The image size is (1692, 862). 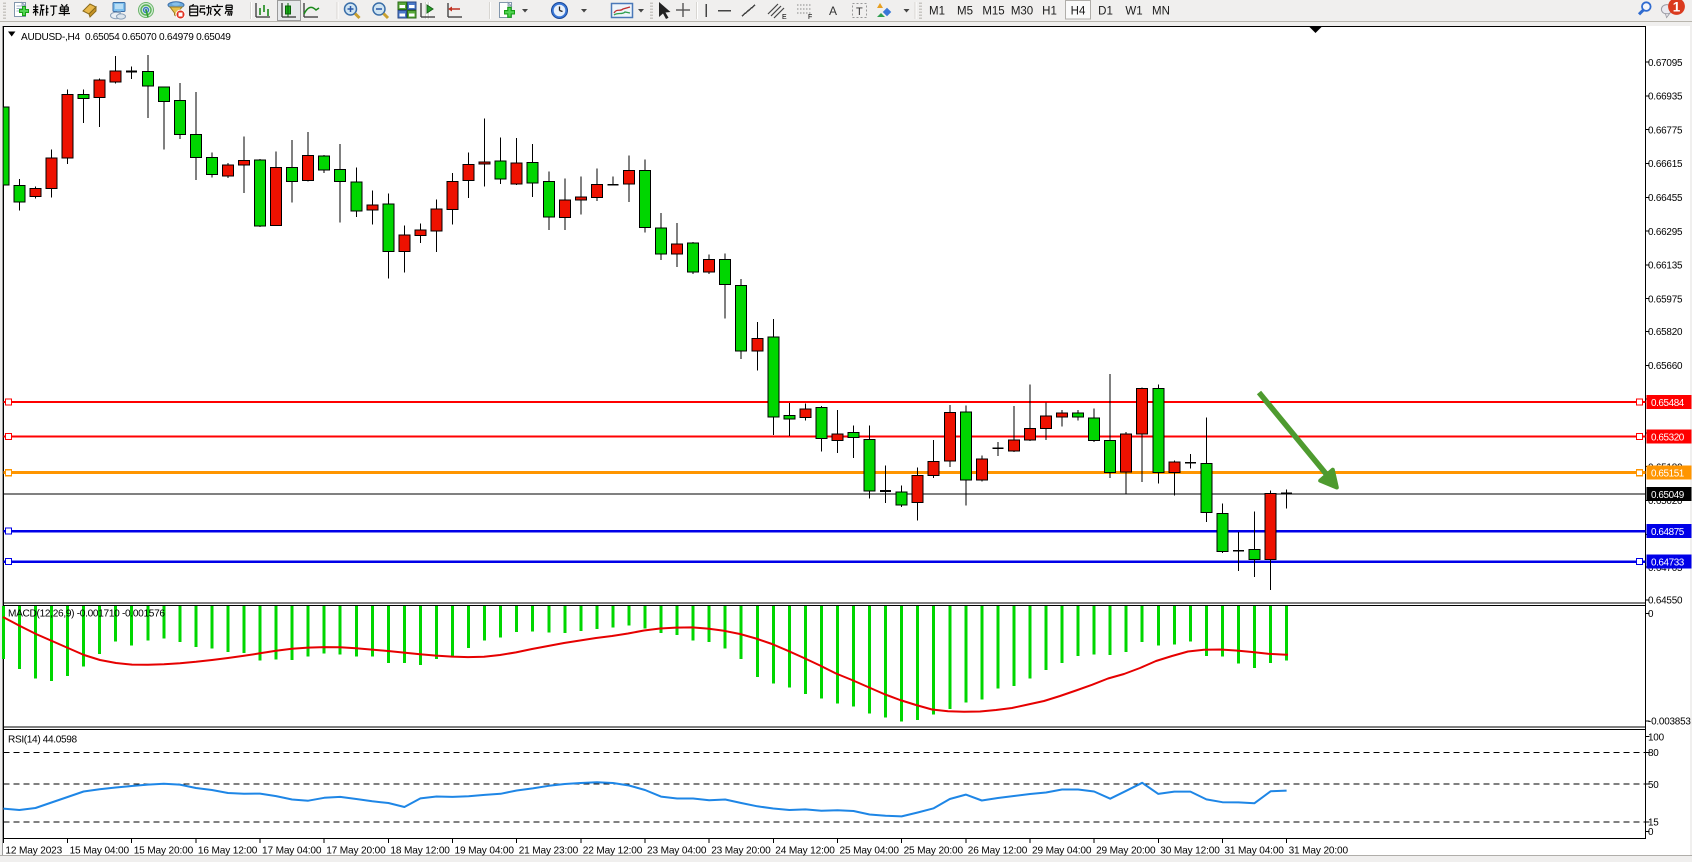 I want to click on svg-text: M30, so click(x=1022, y=12).